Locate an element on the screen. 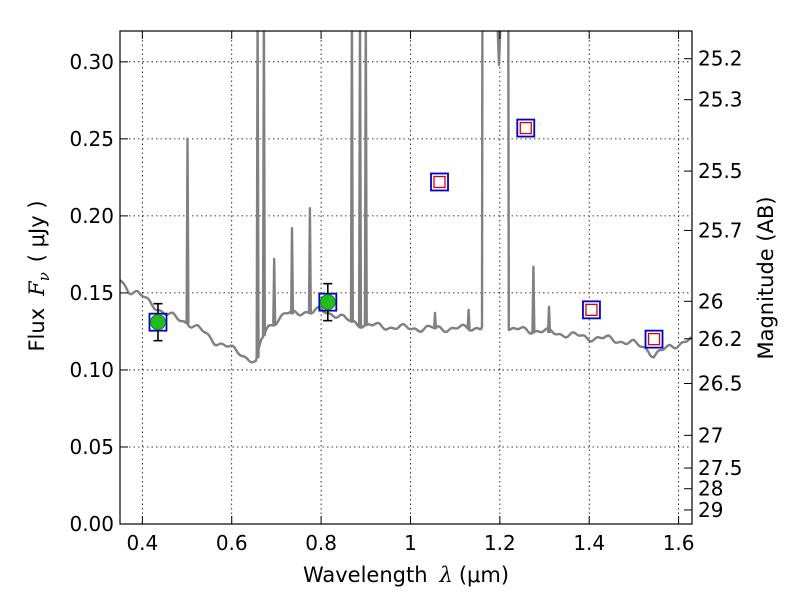  x-tick-label: 1.2 is located at coordinates (500, 543).